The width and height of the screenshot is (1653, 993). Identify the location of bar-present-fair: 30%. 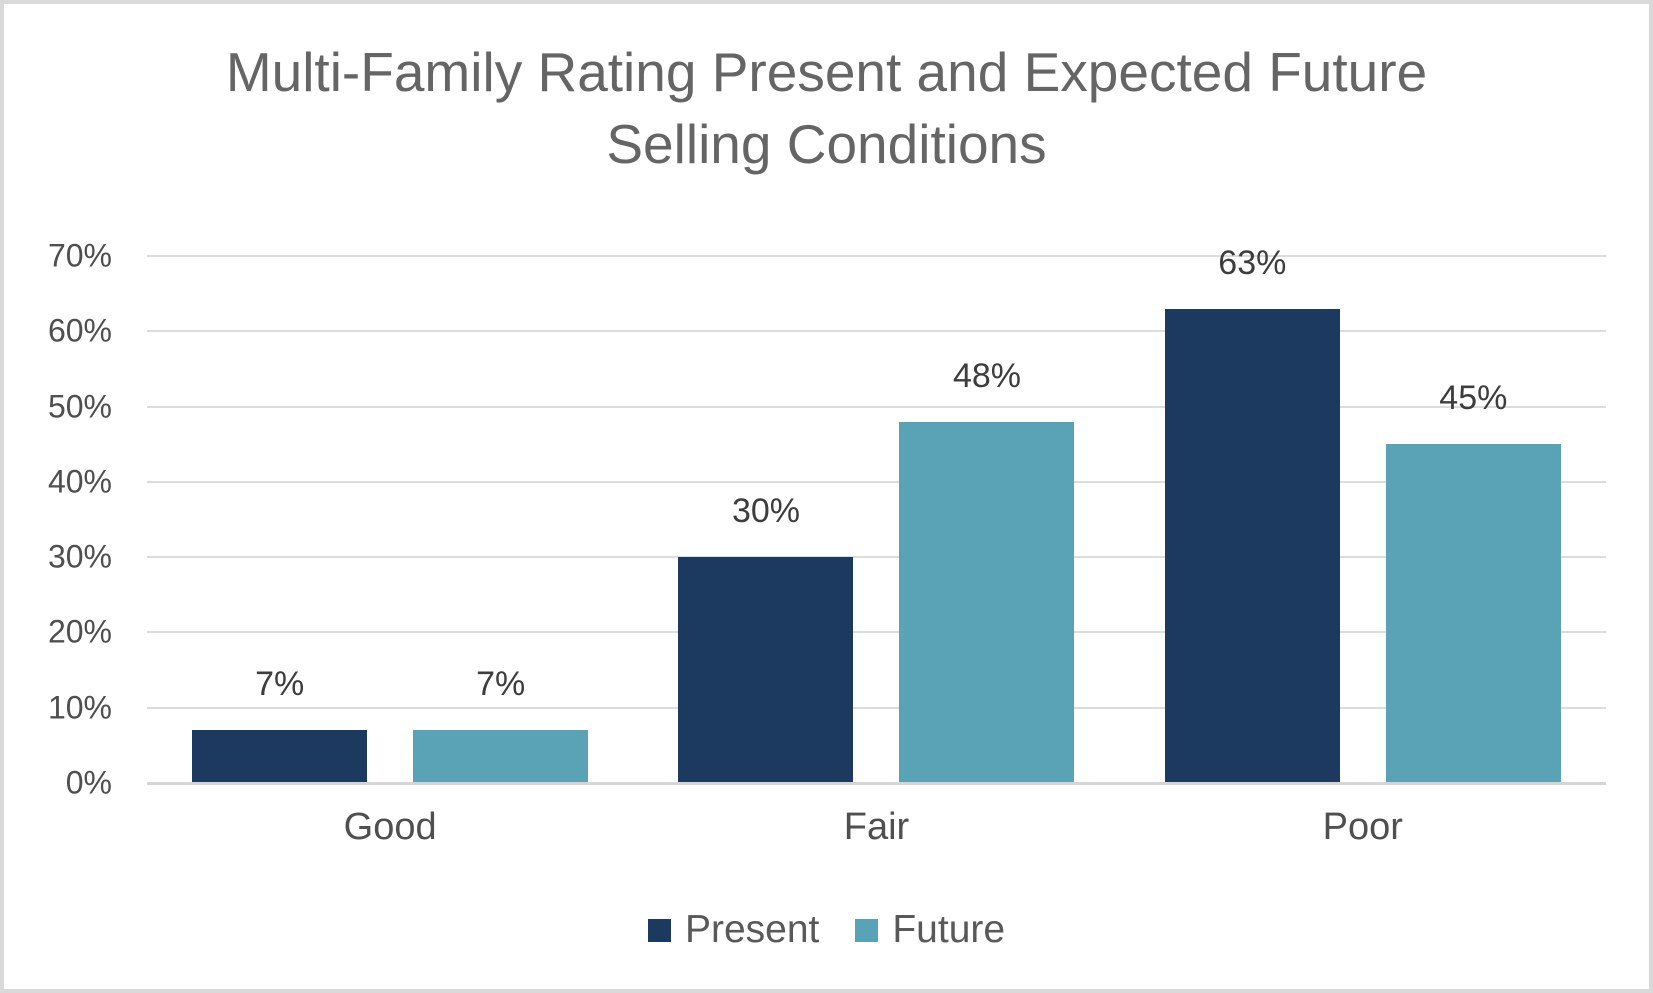
(766, 637).